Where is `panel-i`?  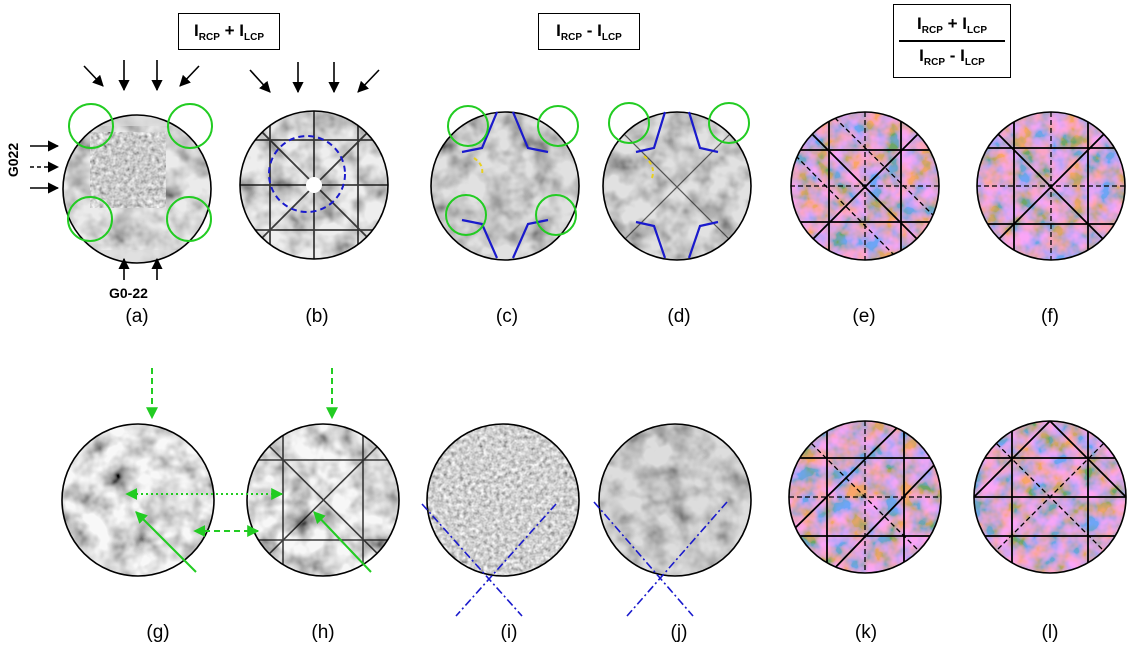 panel-i is located at coordinates (500, 520).